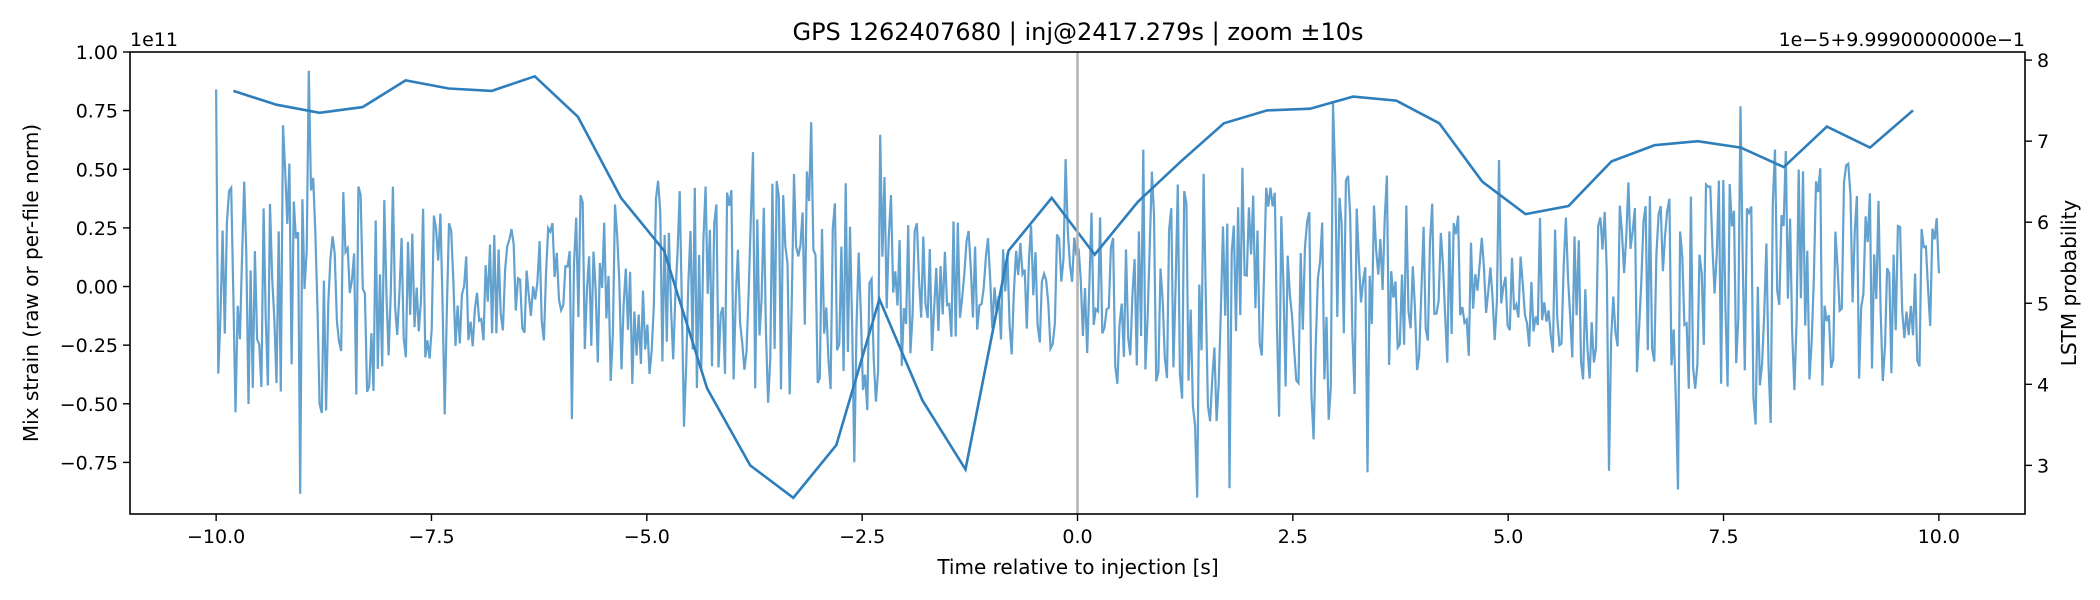  What do you see at coordinates (1508, 537) in the screenshot?
I see `x-tick-label: 5.0` at bounding box center [1508, 537].